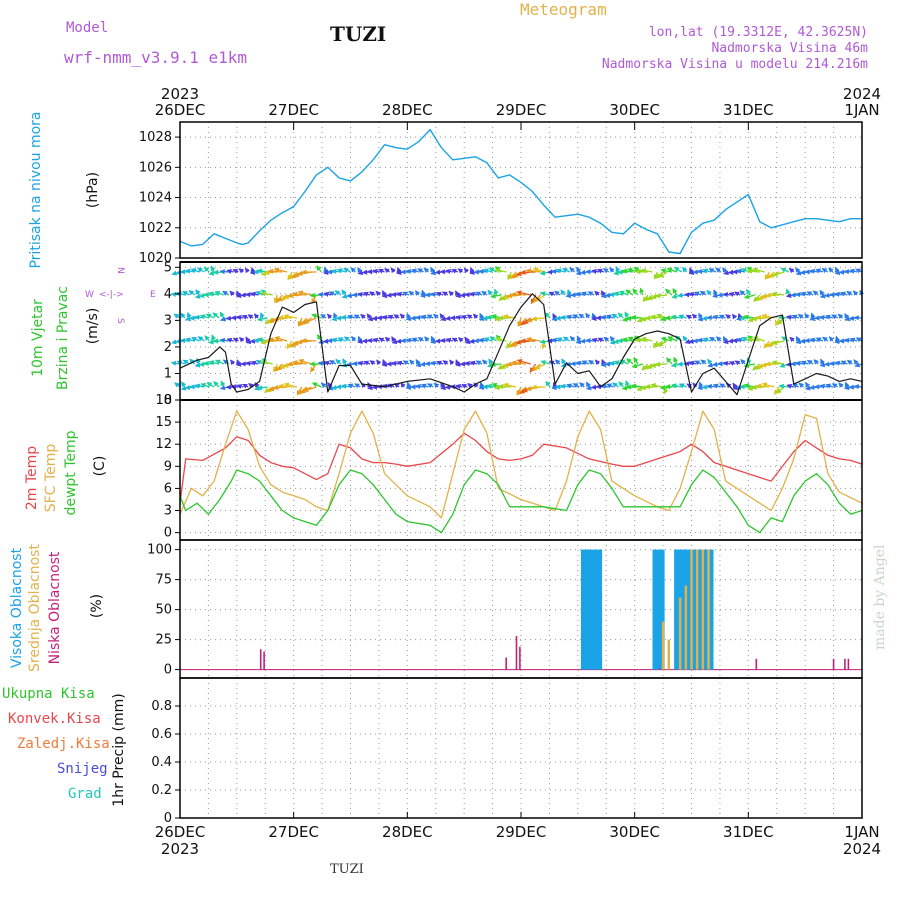  What do you see at coordinates (748, 110) in the screenshot?
I see `x-day-label-top: 31DEC` at bounding box center [748, 110].